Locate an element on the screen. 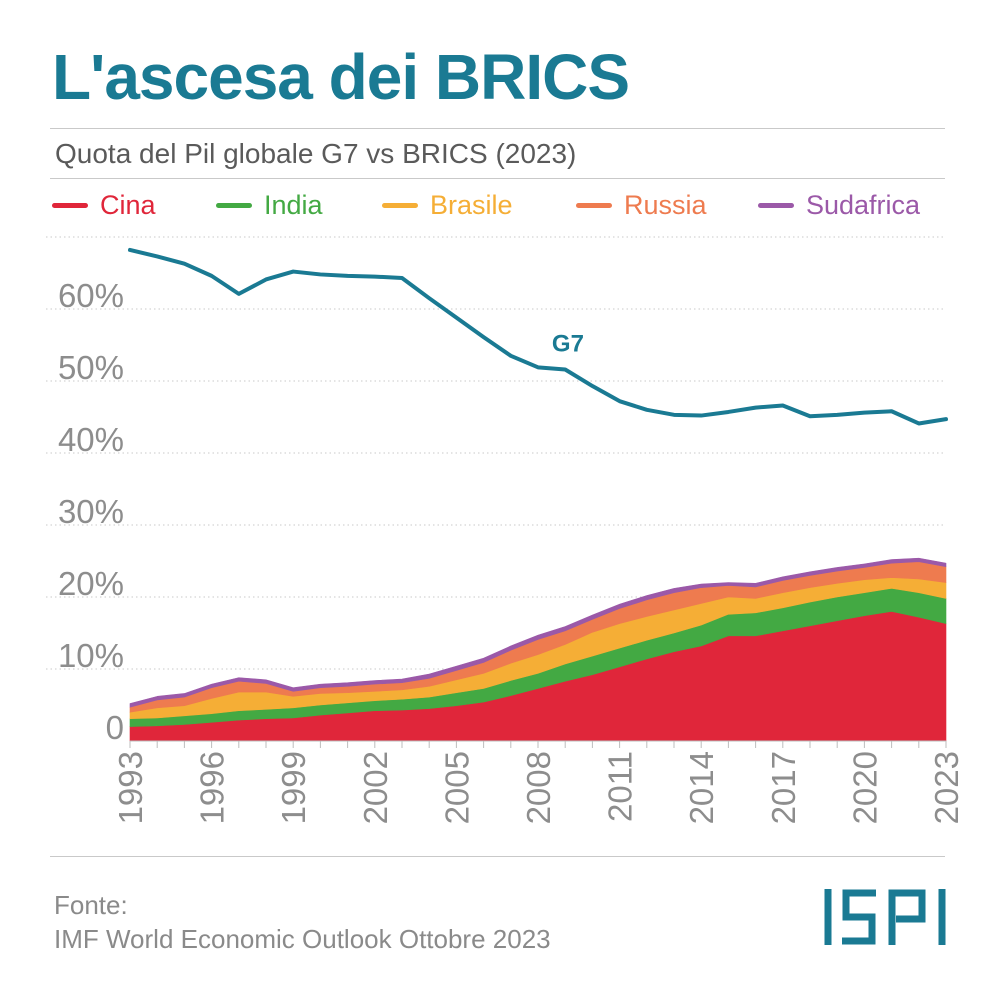 This screenshot has width=1000, height=1000. x-tick-label: 1996 is located at coordinates (212, 787).